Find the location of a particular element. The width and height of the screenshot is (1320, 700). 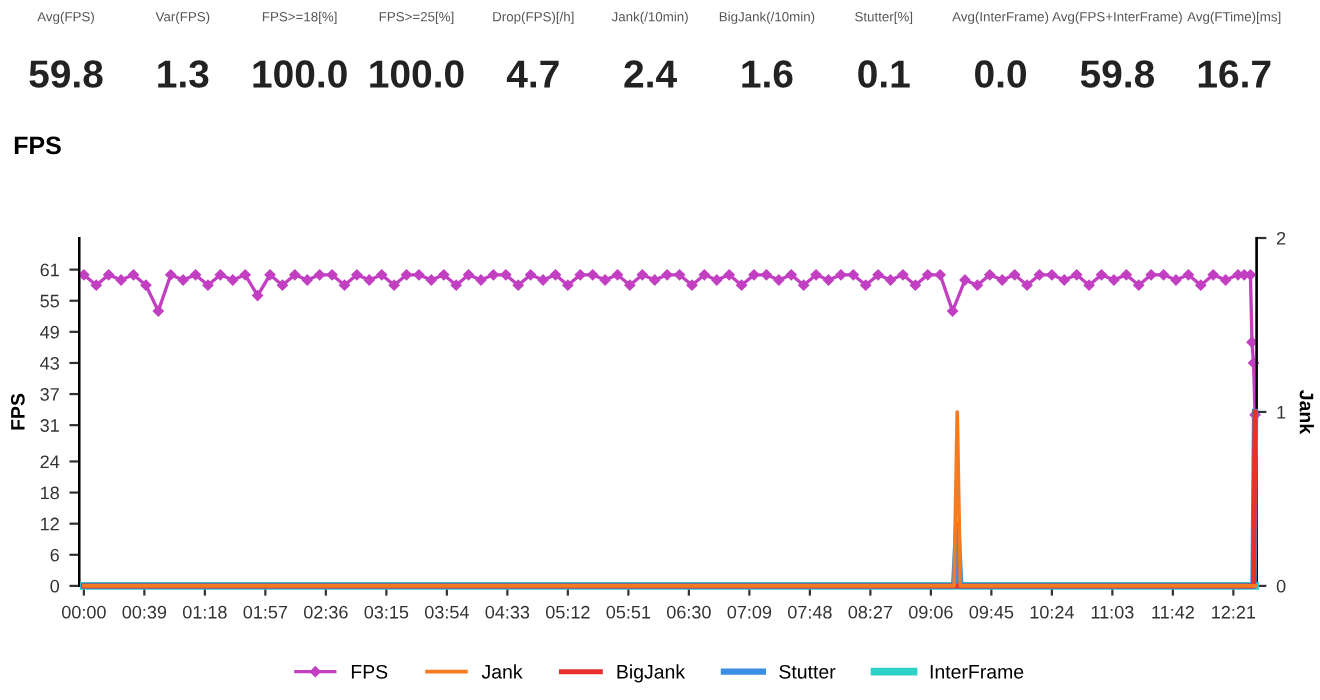

y-axis-title: FPS is located at coordinates (17, 411).